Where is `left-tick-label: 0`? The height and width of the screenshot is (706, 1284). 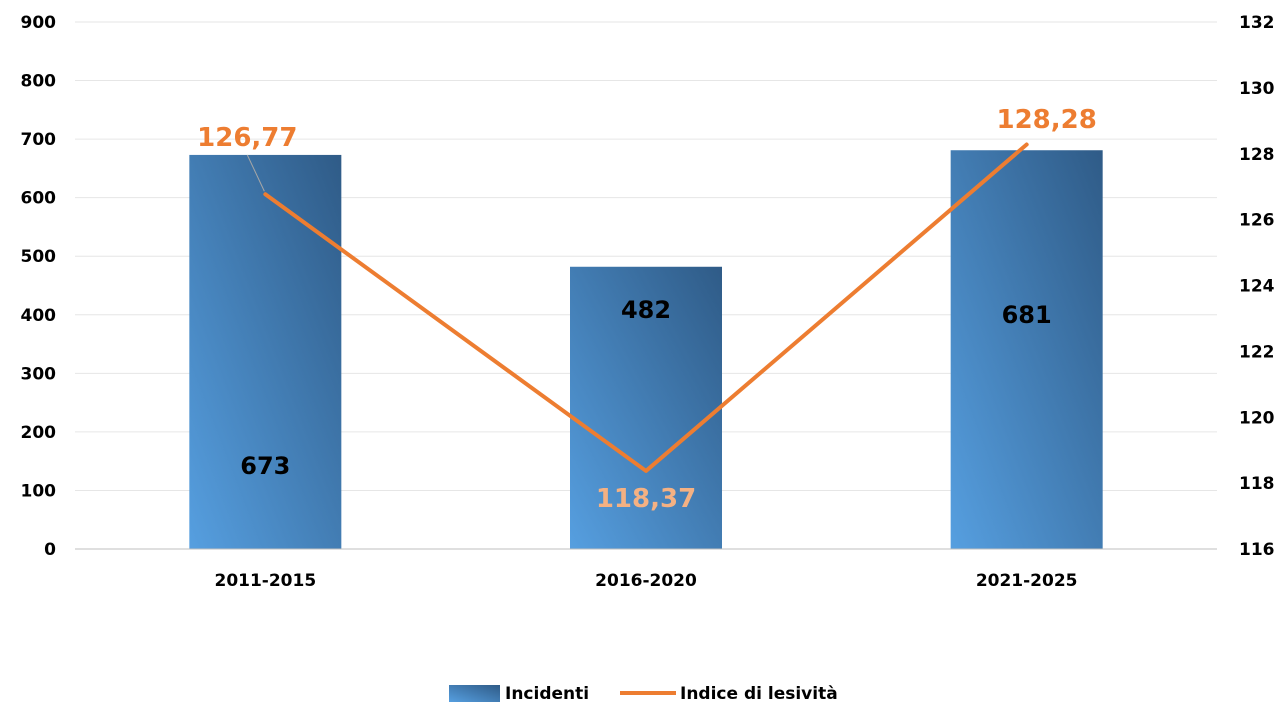
left-tick-label: 0 is located at coordinates (50, 550).